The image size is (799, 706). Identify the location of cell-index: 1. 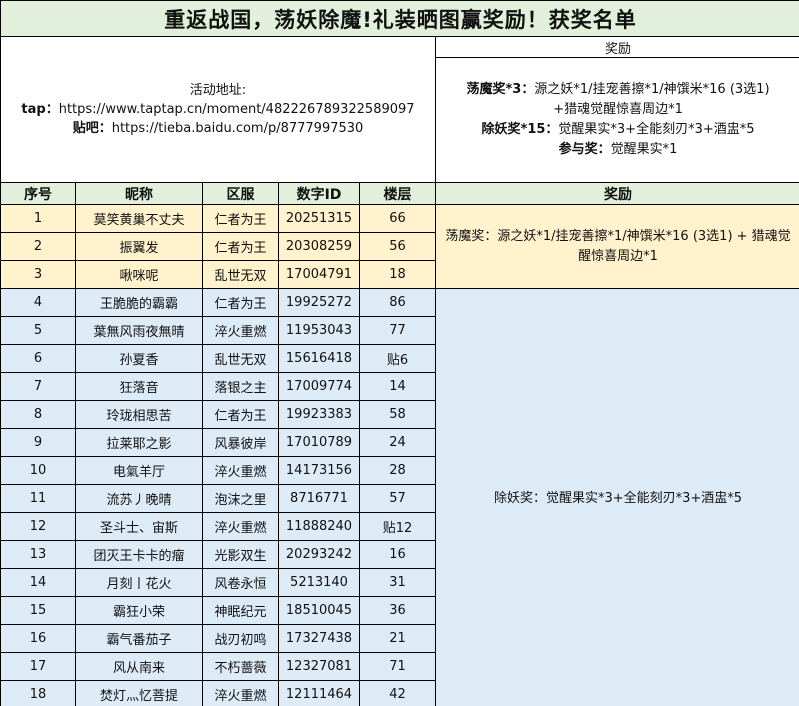
(38, 218).